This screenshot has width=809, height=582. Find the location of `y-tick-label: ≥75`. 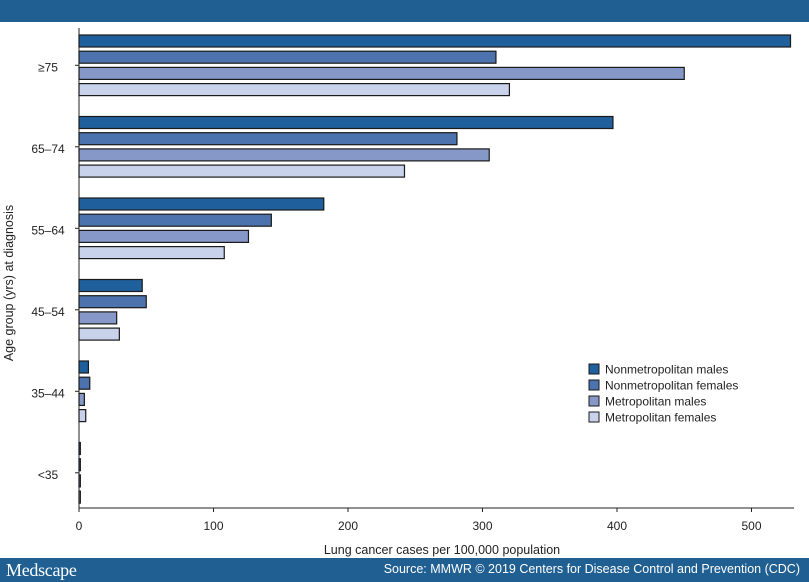

y-tick-label: ≥75 is located at coordinates (48, 67).